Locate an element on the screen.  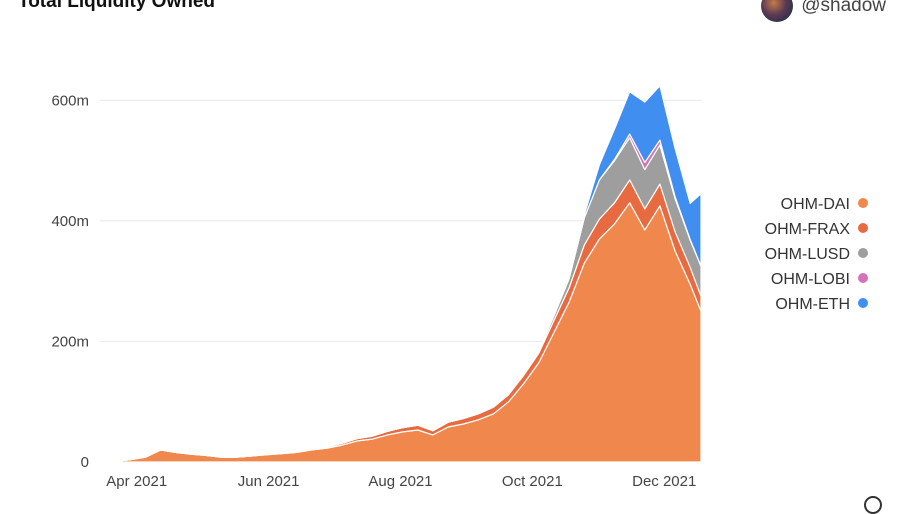
author-badge: @shadow is located at coordinates (823, 11).